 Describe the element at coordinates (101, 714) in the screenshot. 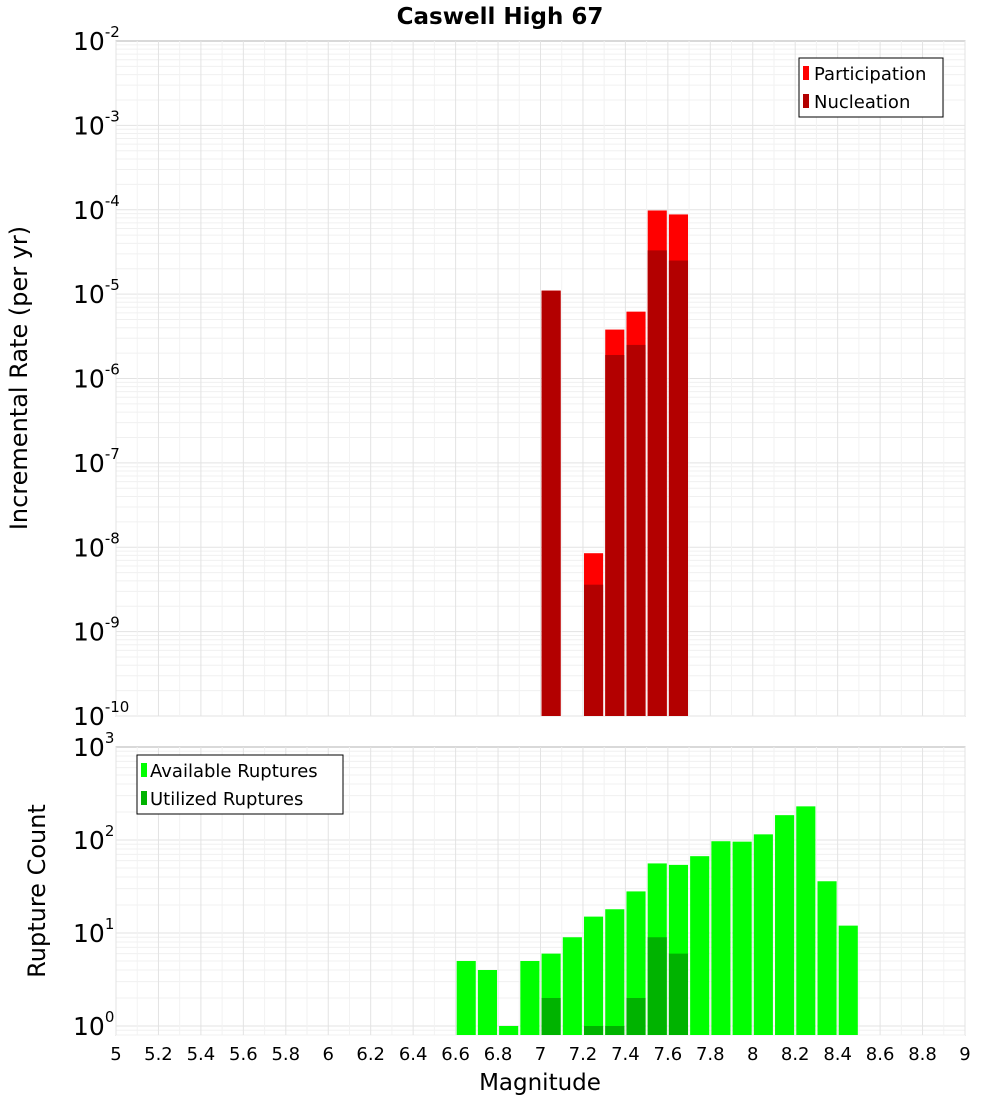

I see `top-y-tick-label: 10⁻¹⁰` at that location.